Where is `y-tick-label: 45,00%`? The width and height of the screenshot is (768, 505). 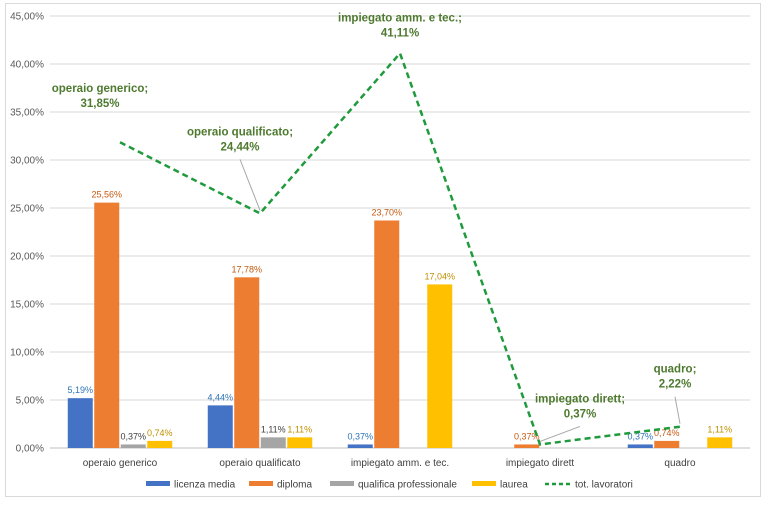
y-tick-label: 45,00% is located at coordinates (27, 17).